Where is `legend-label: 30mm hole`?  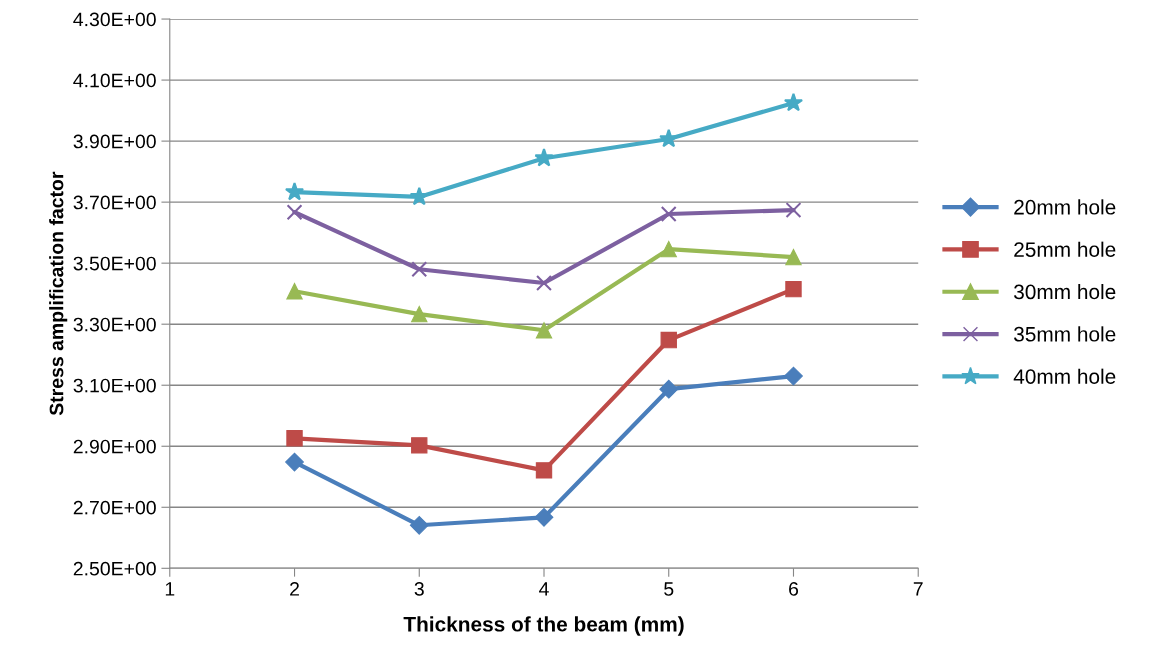 legend-label: 30mm hole is located at coordinates (1065, 291).